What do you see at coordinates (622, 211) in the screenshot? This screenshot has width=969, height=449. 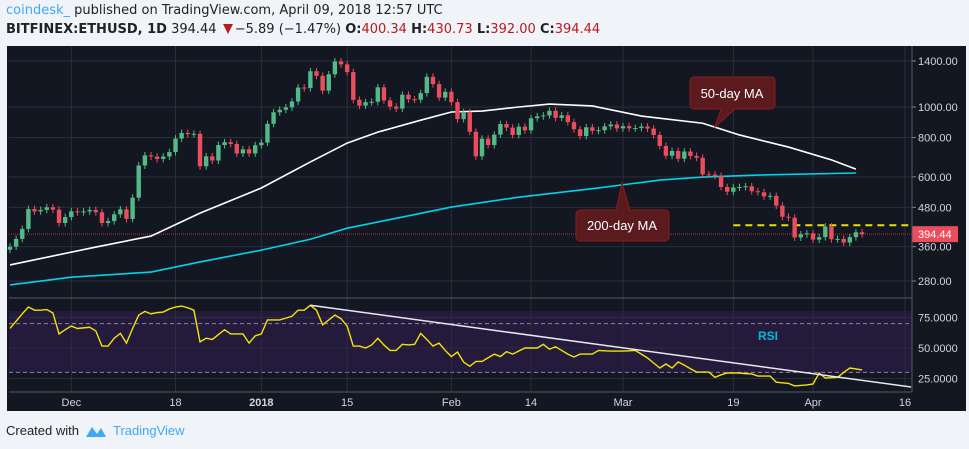 I see `annotation-200-day-ma: 200-day MA` at bounding box center [622, 211].